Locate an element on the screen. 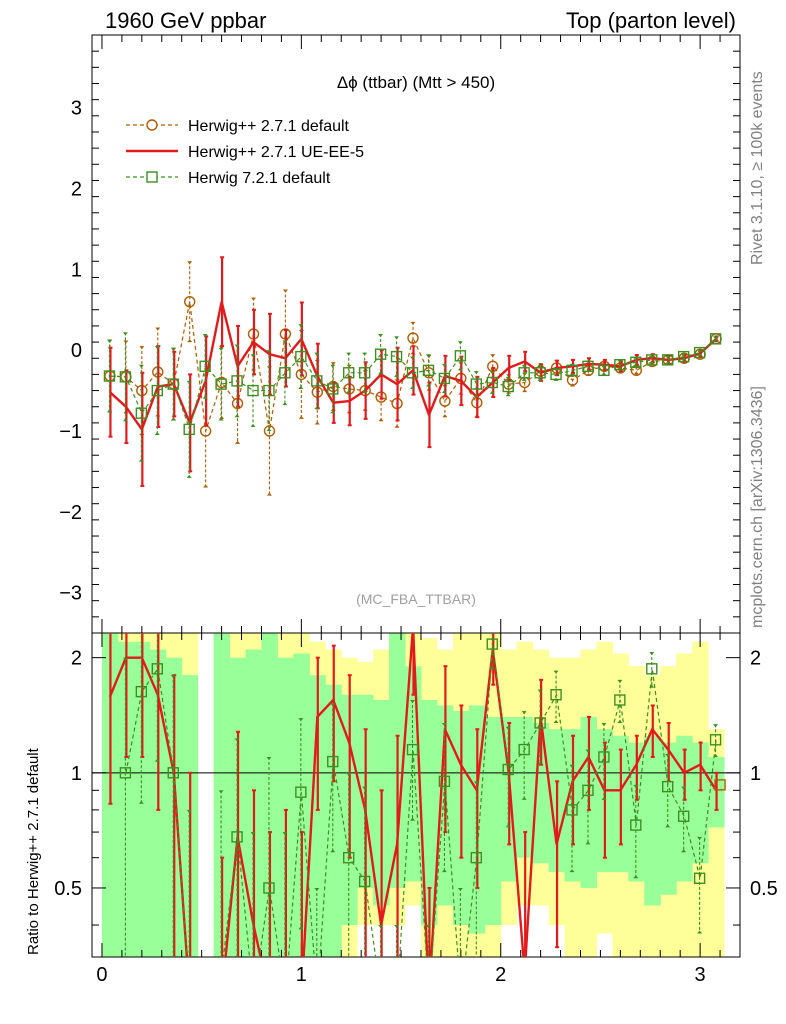  legend-label: Herwig++ 2.7.1 UE-EE-5 is located at coordinates (276, 152).